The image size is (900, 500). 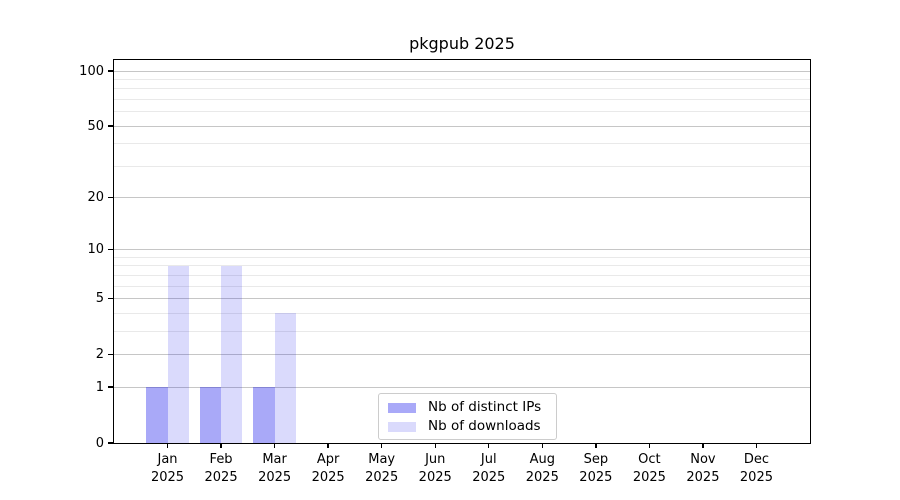 What do you see at coordinates (328, 459) in the screenshot?
I see `x-tick-month: Apr` at bounding box center [328, 459].